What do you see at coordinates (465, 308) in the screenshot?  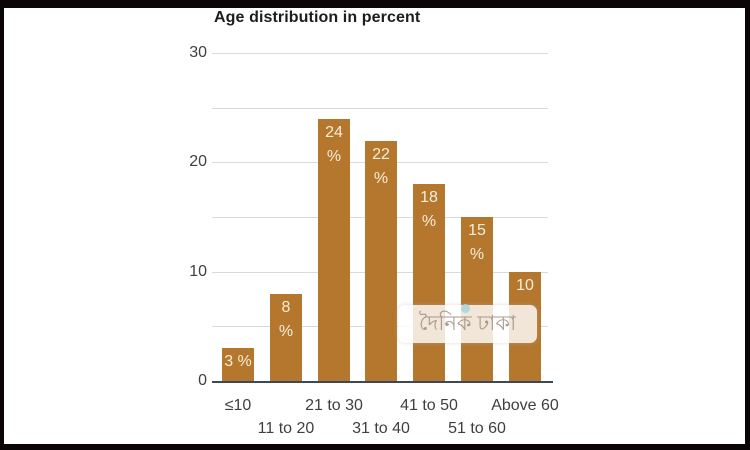 I see `watermark-dot-icon` at bounding box center [465, 308].